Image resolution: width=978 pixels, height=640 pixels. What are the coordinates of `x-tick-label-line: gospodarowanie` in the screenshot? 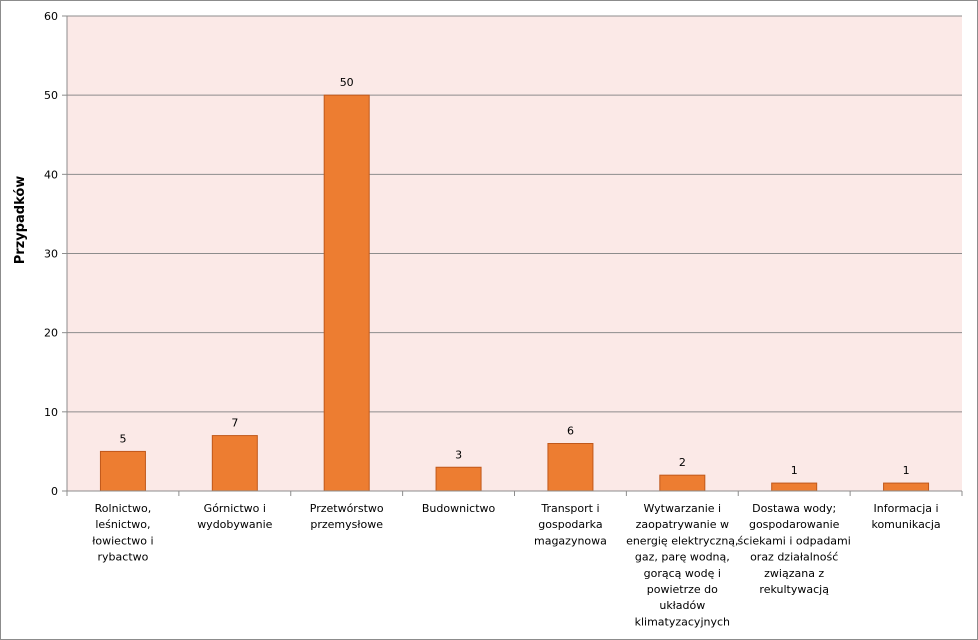 It's located at (794, 524).